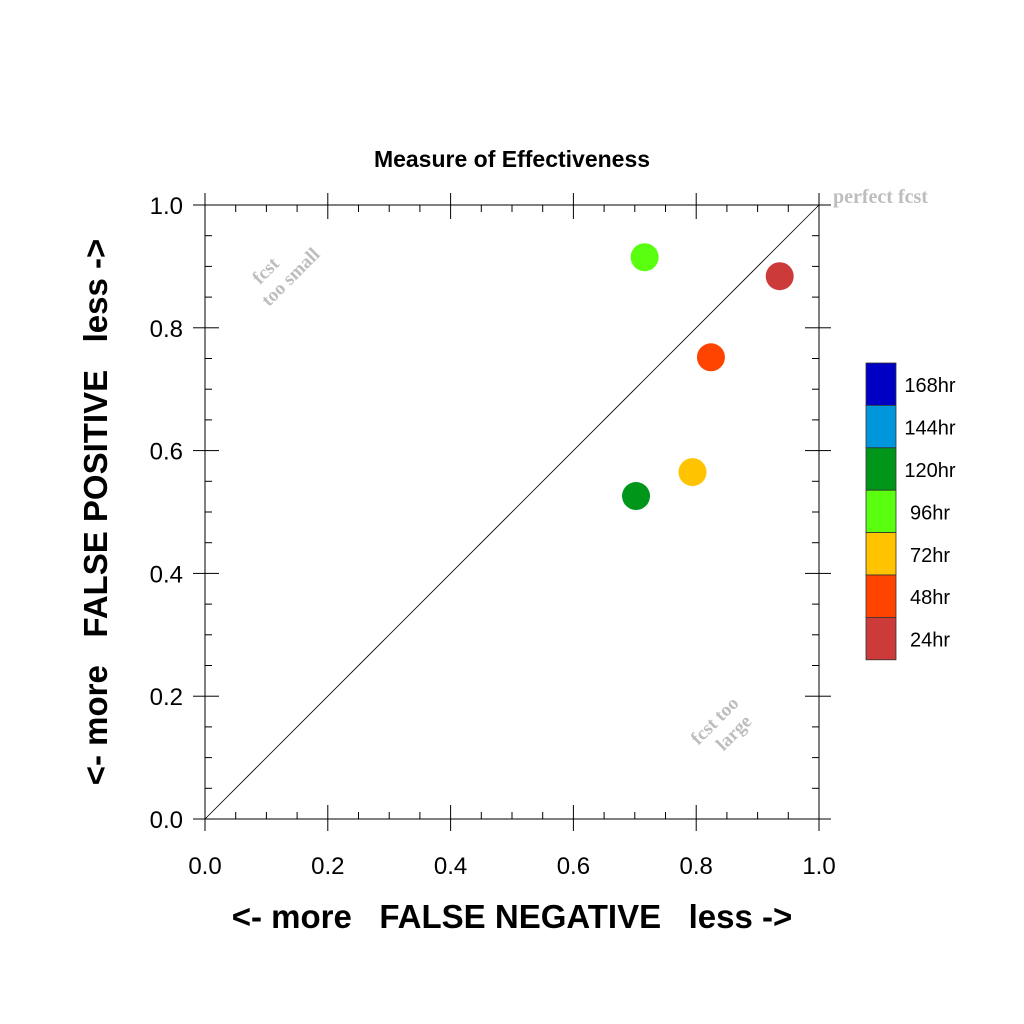  Describe the element at coordinates (512, 916) in the screenshot. I see `x-axis-label: <- more FALSE NEGATIVE less ->` at that location.